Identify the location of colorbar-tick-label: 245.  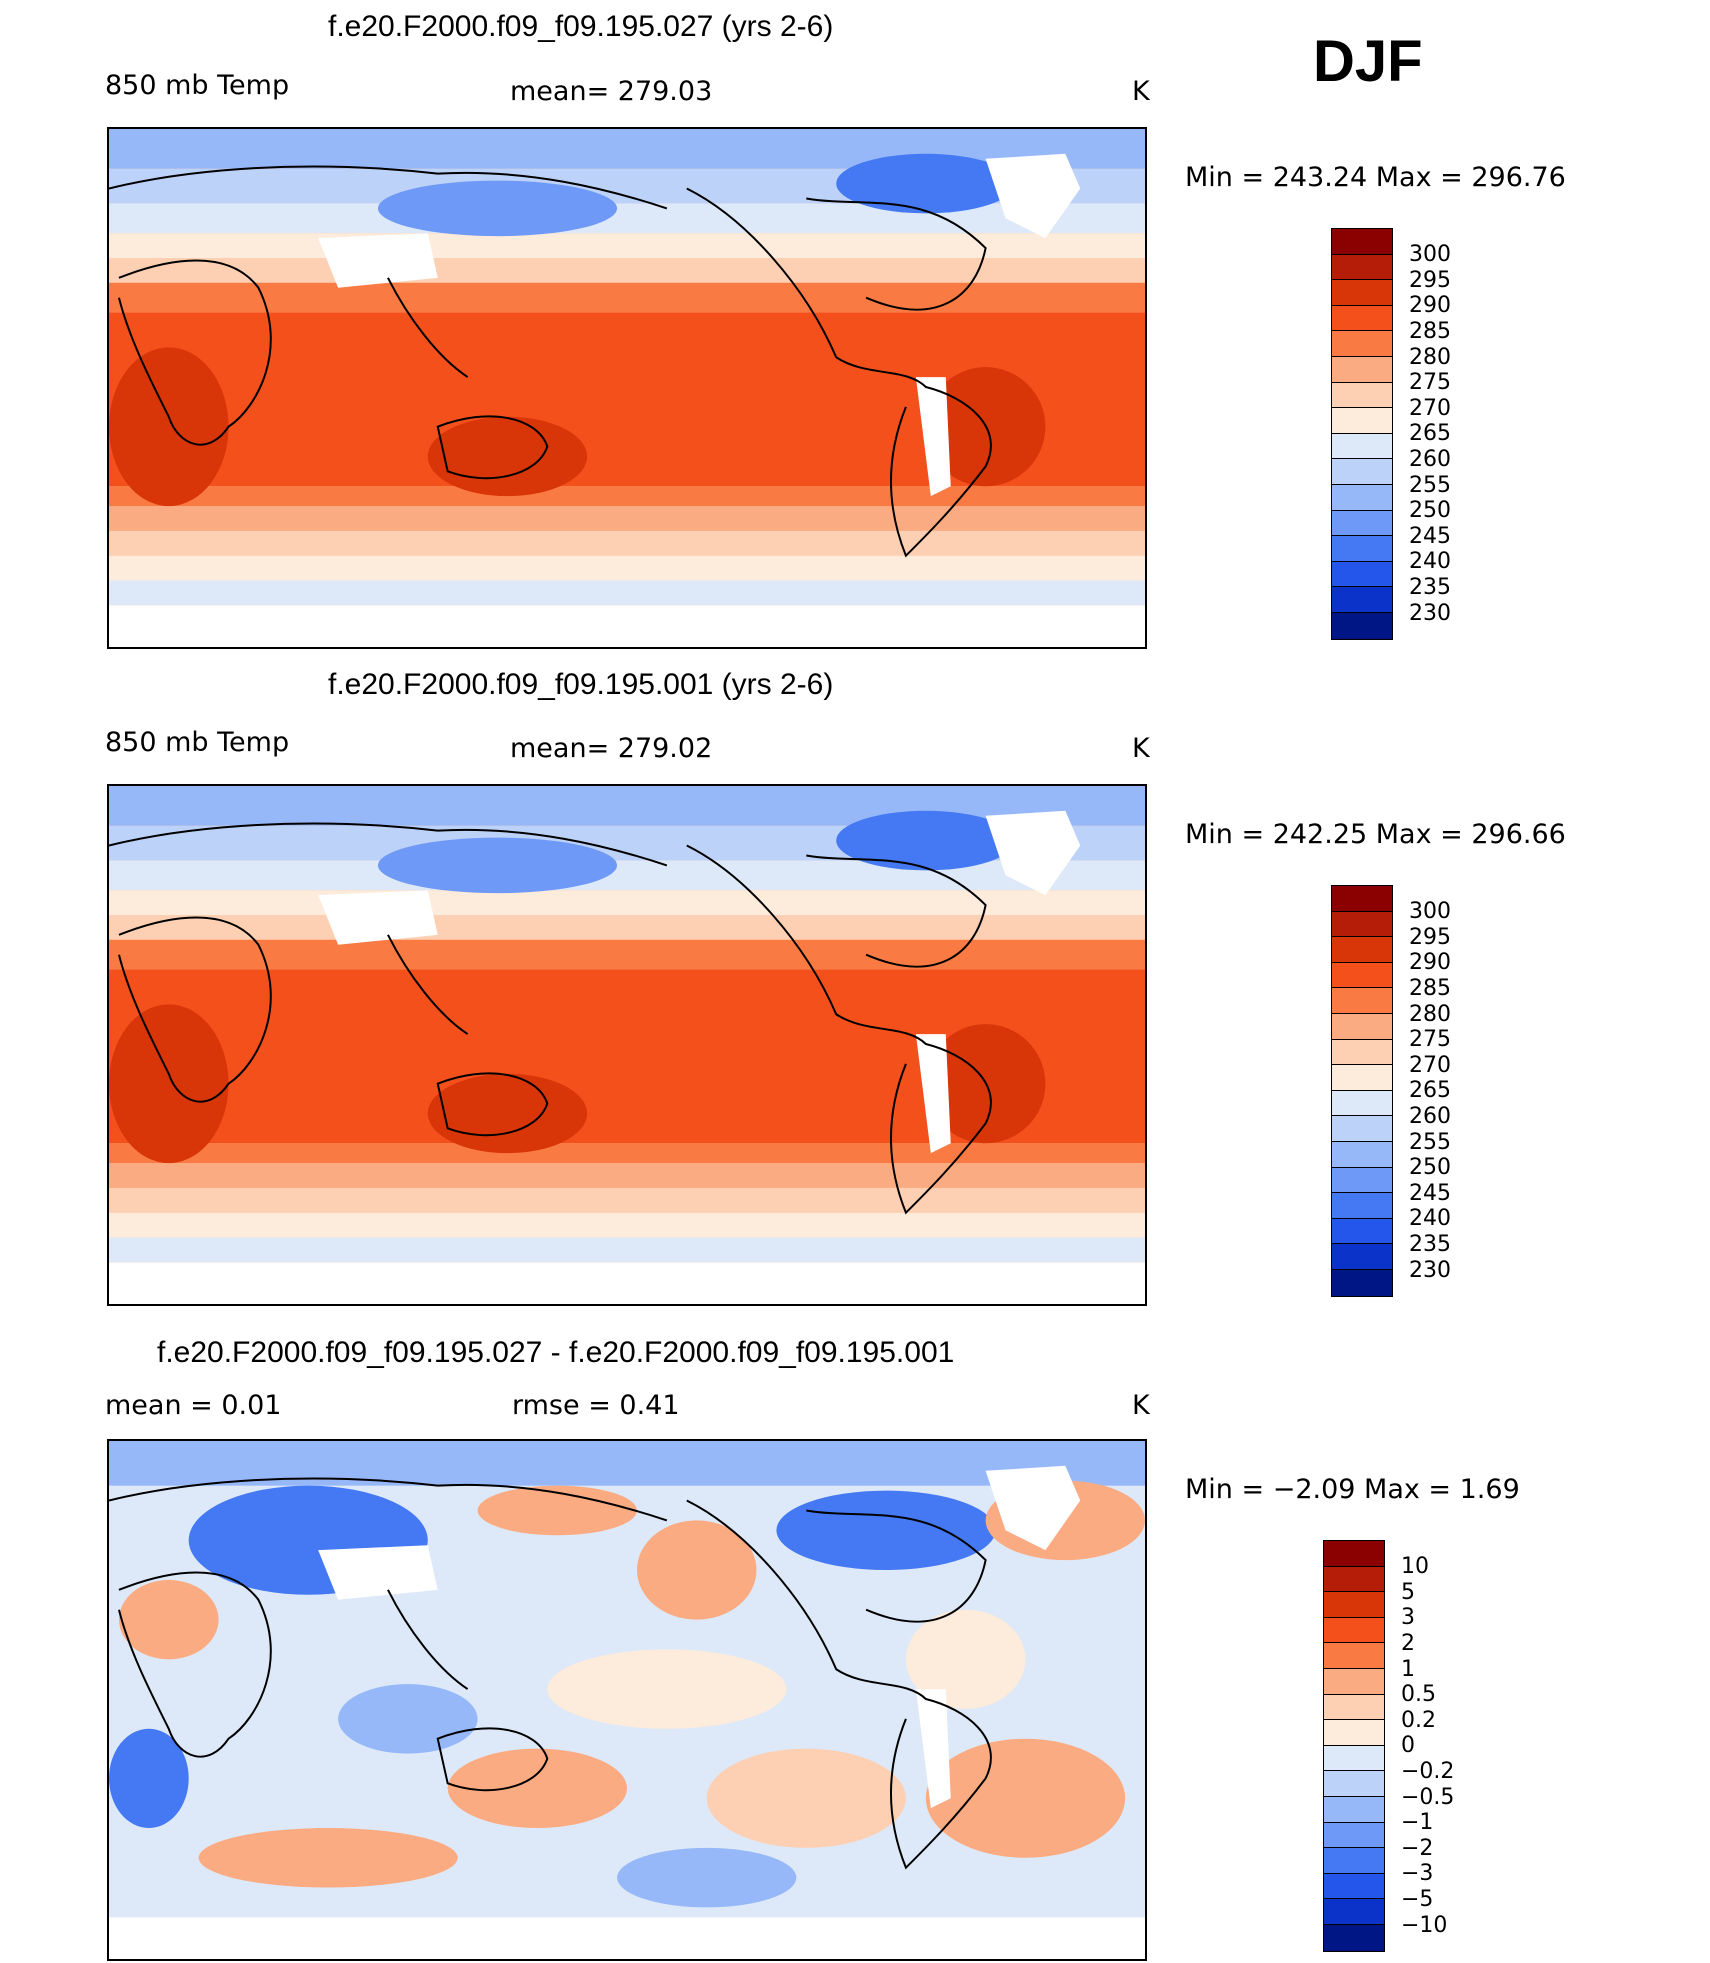
(1430, 1193).